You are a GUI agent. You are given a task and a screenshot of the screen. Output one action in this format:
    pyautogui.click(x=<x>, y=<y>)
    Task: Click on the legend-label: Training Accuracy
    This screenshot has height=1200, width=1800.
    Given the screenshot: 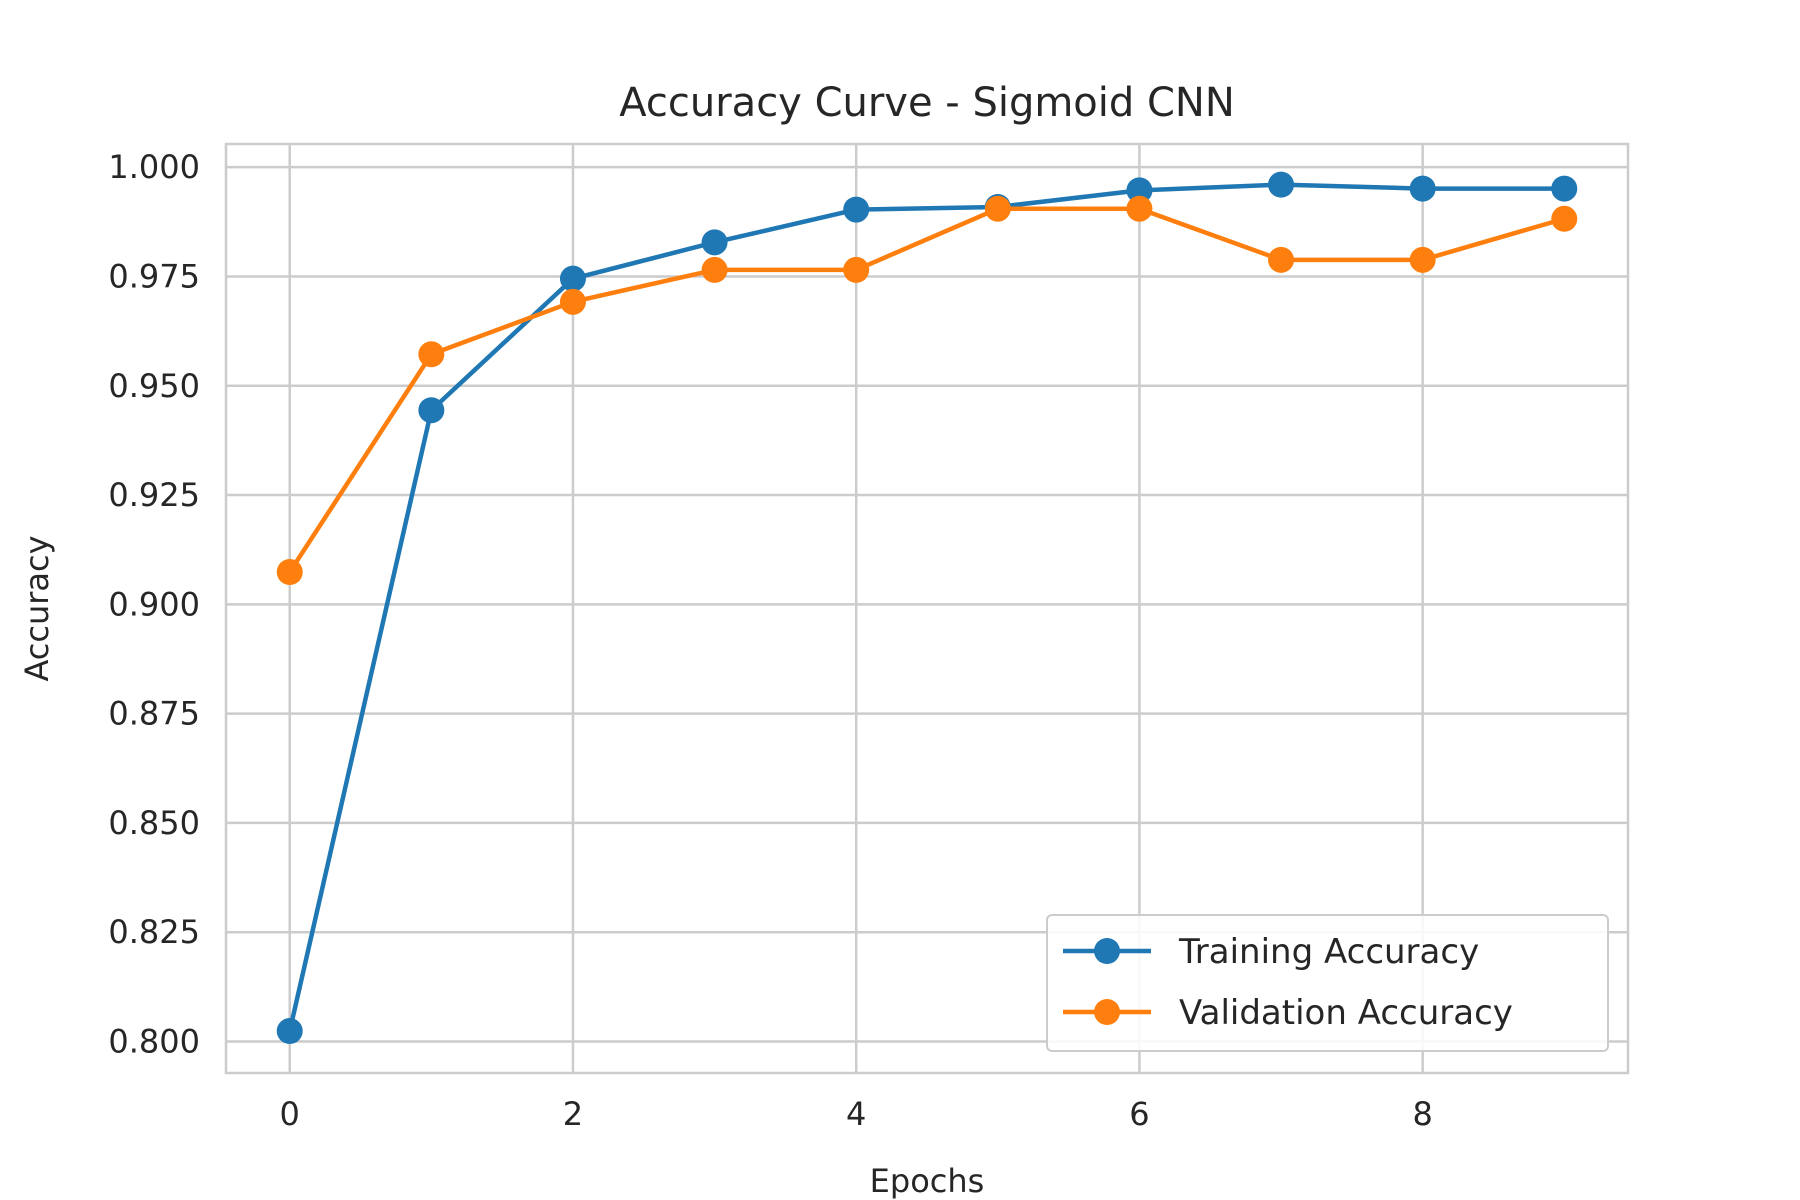 What is the action you would take?
    pyautogui.click(x=1328, y=952)
    